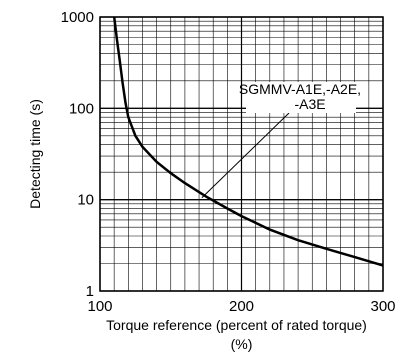 The width and height of the screenshot is (405, 358). I want to click on x-axis-unit: (%), so click(242, 344).